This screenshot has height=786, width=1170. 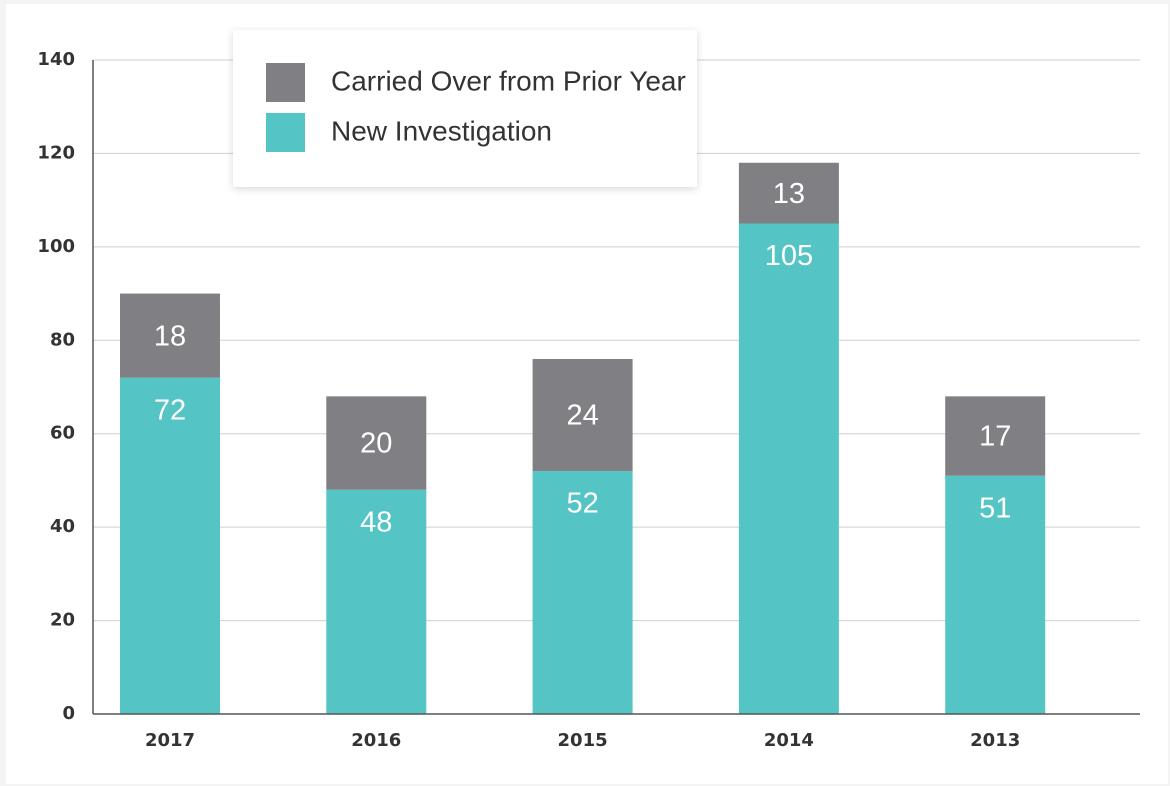 I want to click on data-label: 52, so click(x=582, y=504).